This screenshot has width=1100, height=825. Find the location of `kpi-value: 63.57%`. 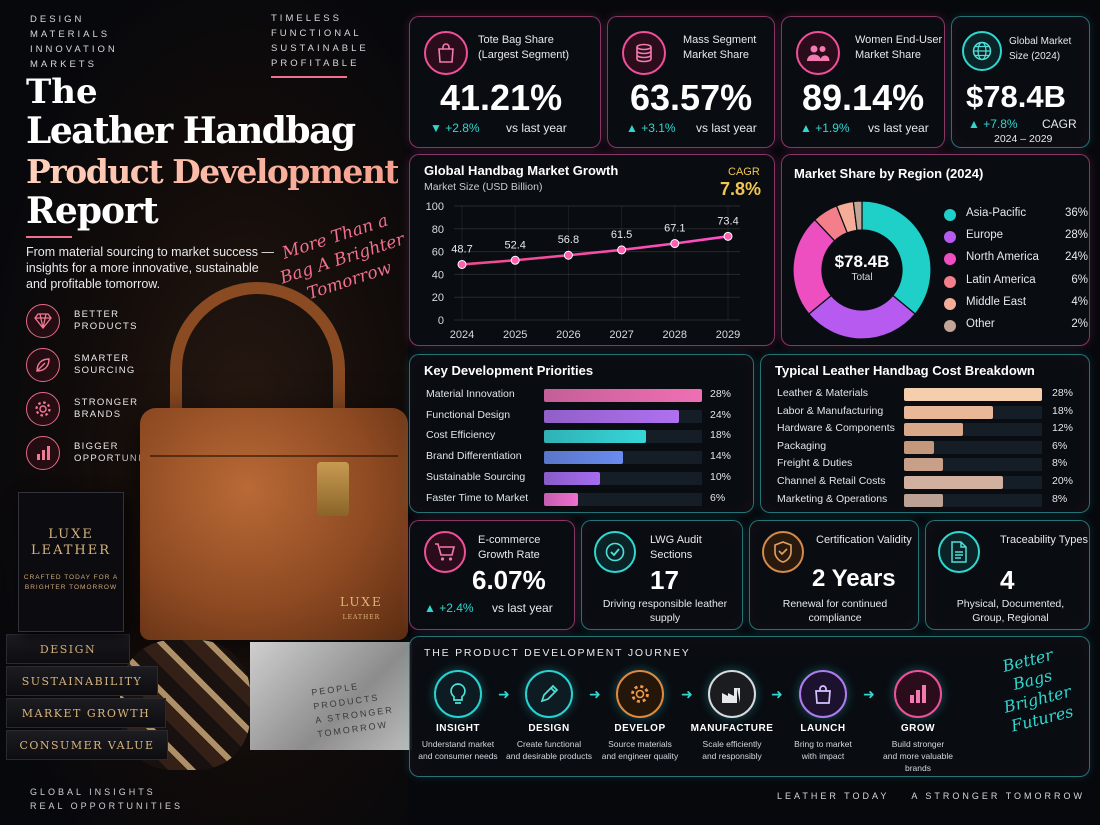

kpi-value: 63.57% is located at coordinates (691, 97).